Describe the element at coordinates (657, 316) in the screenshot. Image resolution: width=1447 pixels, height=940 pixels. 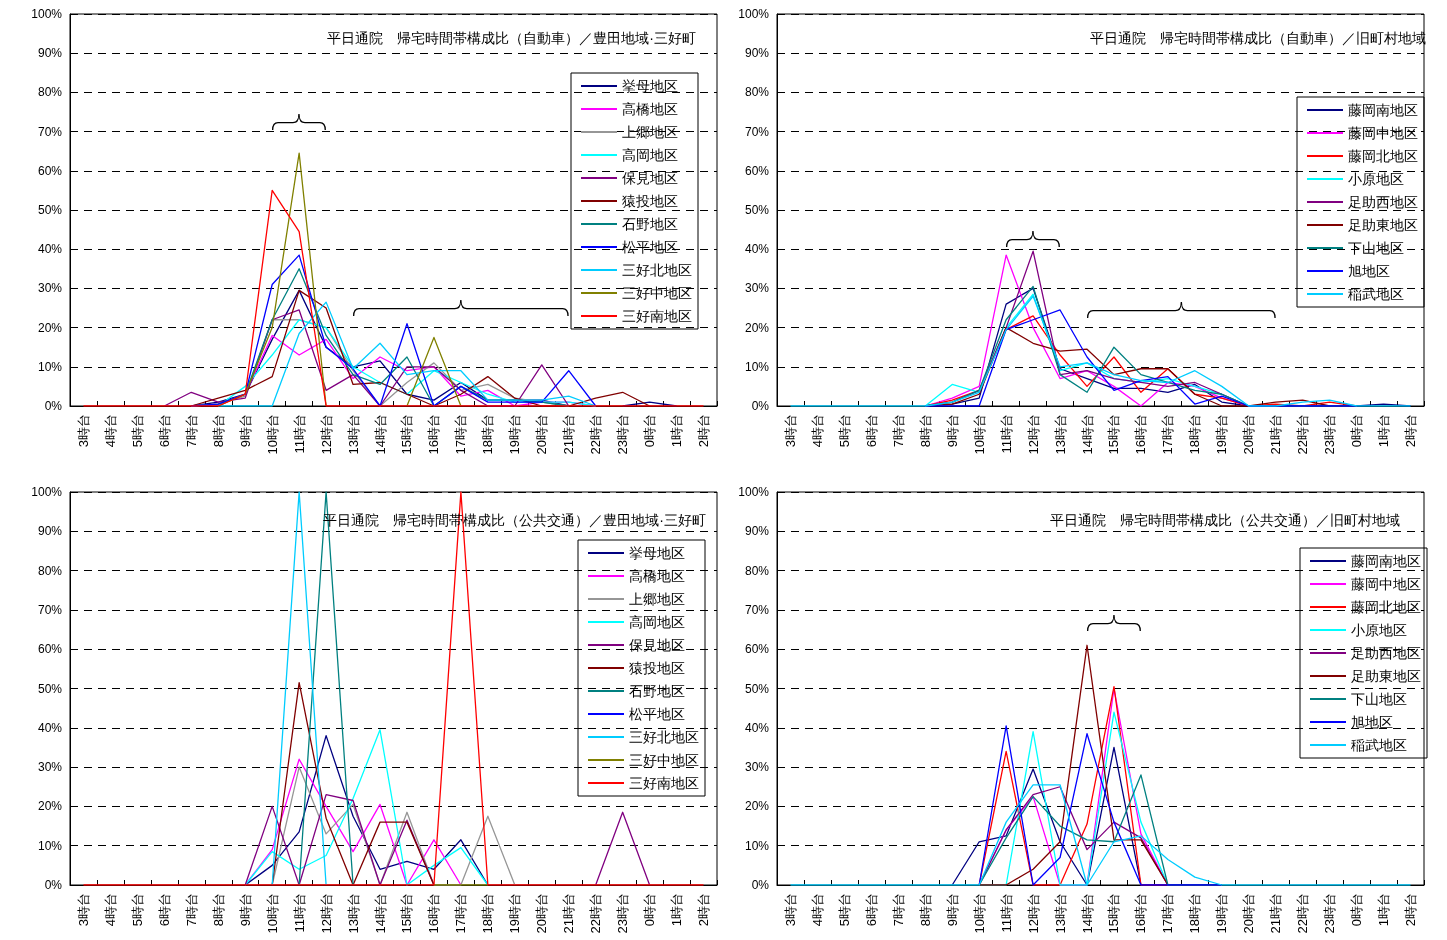
I see `legend-label: 三好南地区` at that location.